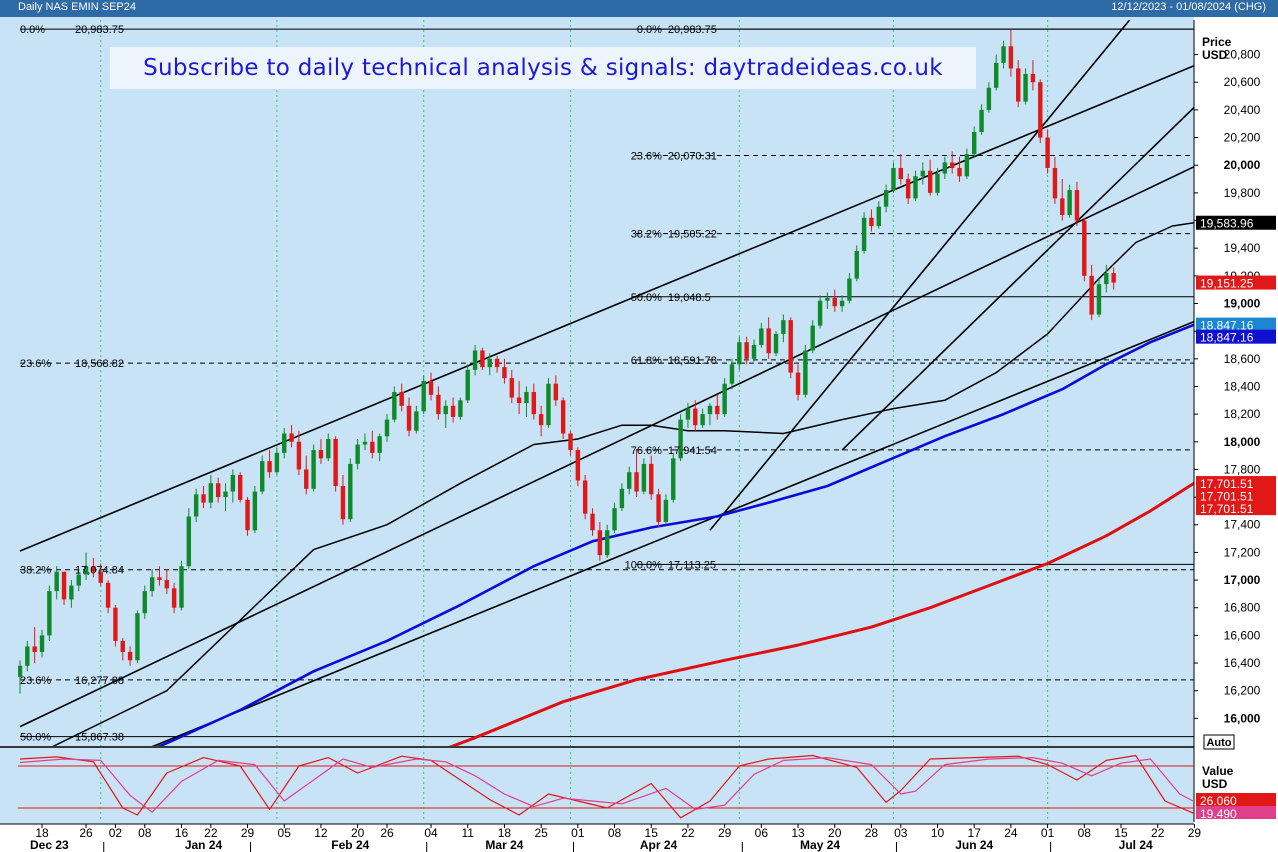 The height and width of the screenshot is (852, 1278). Describe the element at coordinates (99, 738) in the screenshot. I see `fib-left-value: 15,867.38` at that location.